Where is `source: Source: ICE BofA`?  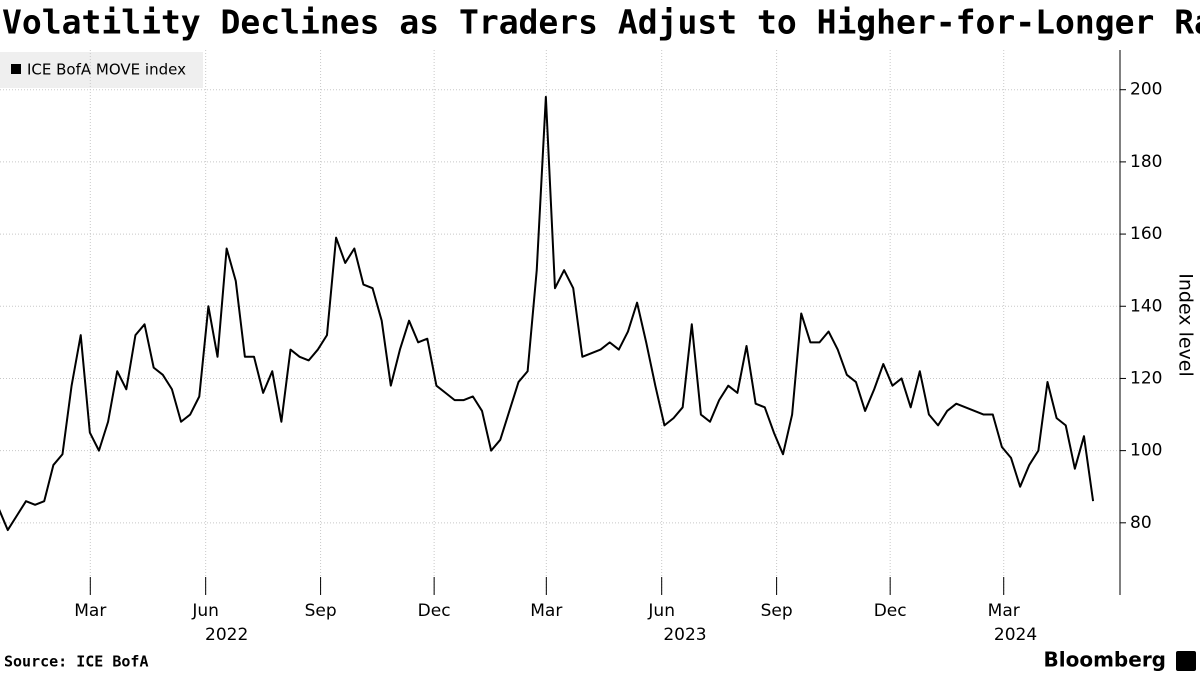 source: Source: ICE BofA is located at coordinates (76, 662).